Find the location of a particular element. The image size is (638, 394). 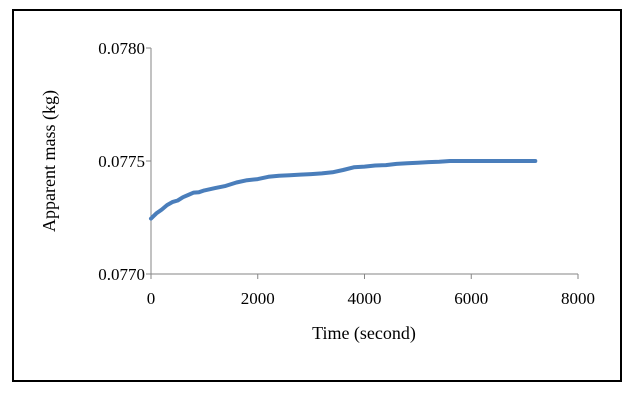

y-tick-label: 0.0770 is located at coordinates (121, 274).